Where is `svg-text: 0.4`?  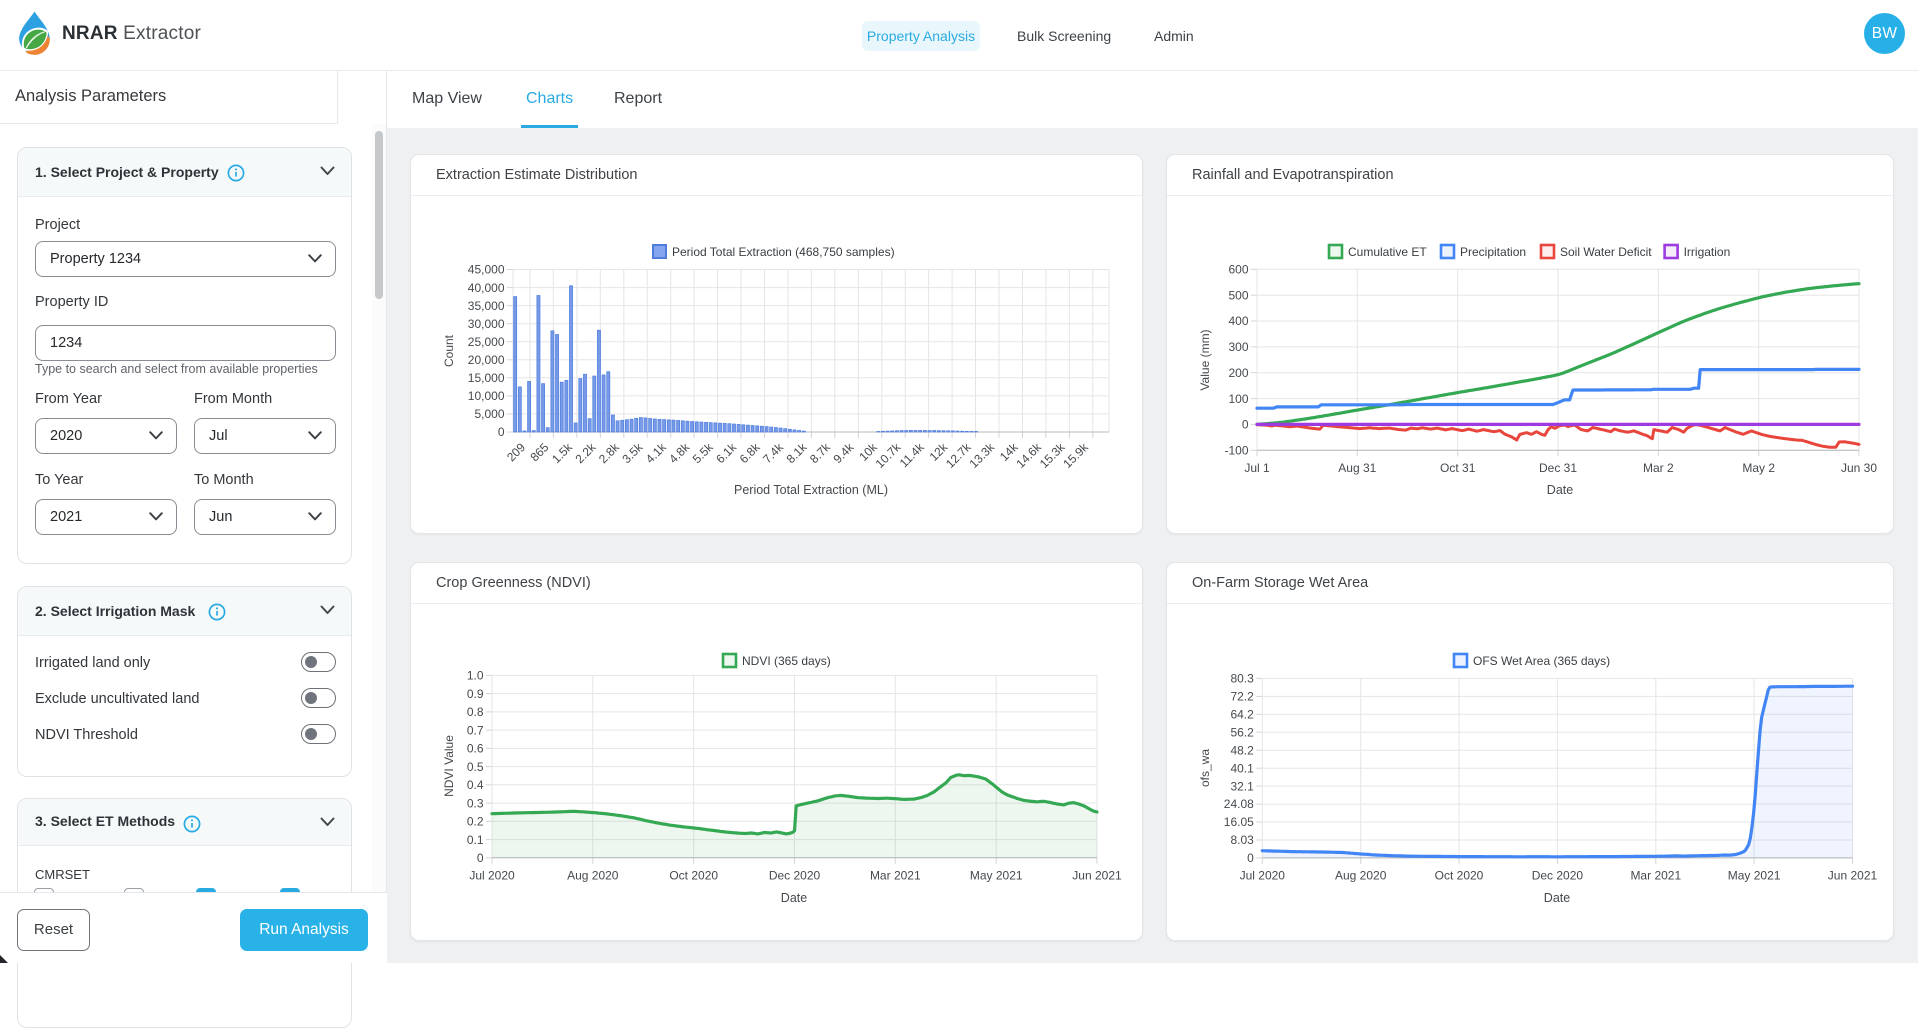
svg-text: 0.4 is located at coordinates (475, 785).